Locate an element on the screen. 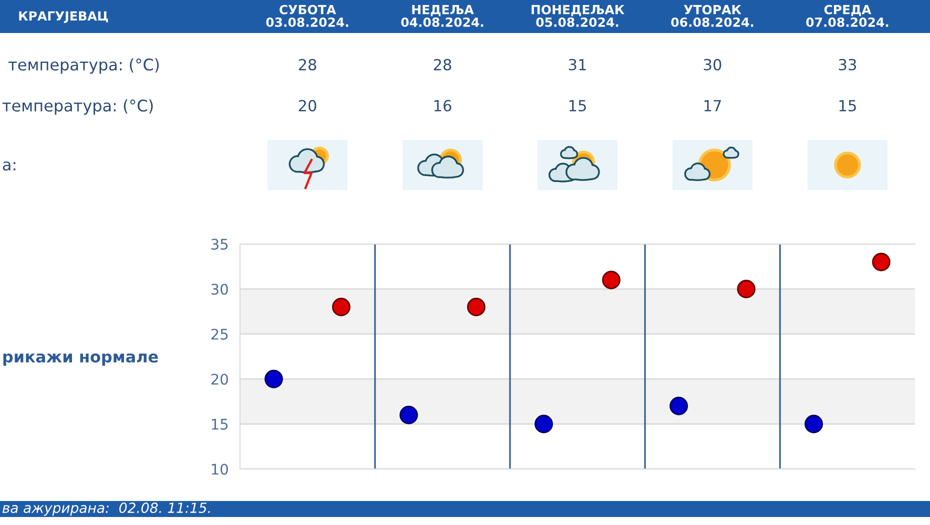 The width and height of the screenshot is (930, 525). data-label: 17 is located at coordinates (712, 106).